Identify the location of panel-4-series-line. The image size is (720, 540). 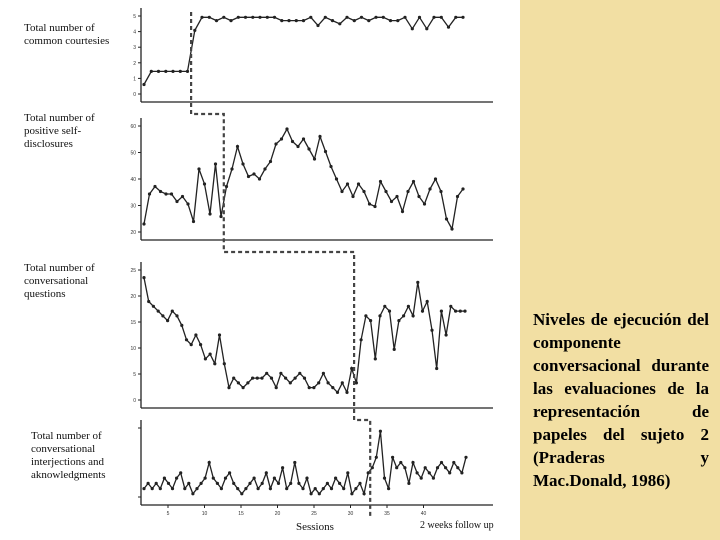
(305, 464).